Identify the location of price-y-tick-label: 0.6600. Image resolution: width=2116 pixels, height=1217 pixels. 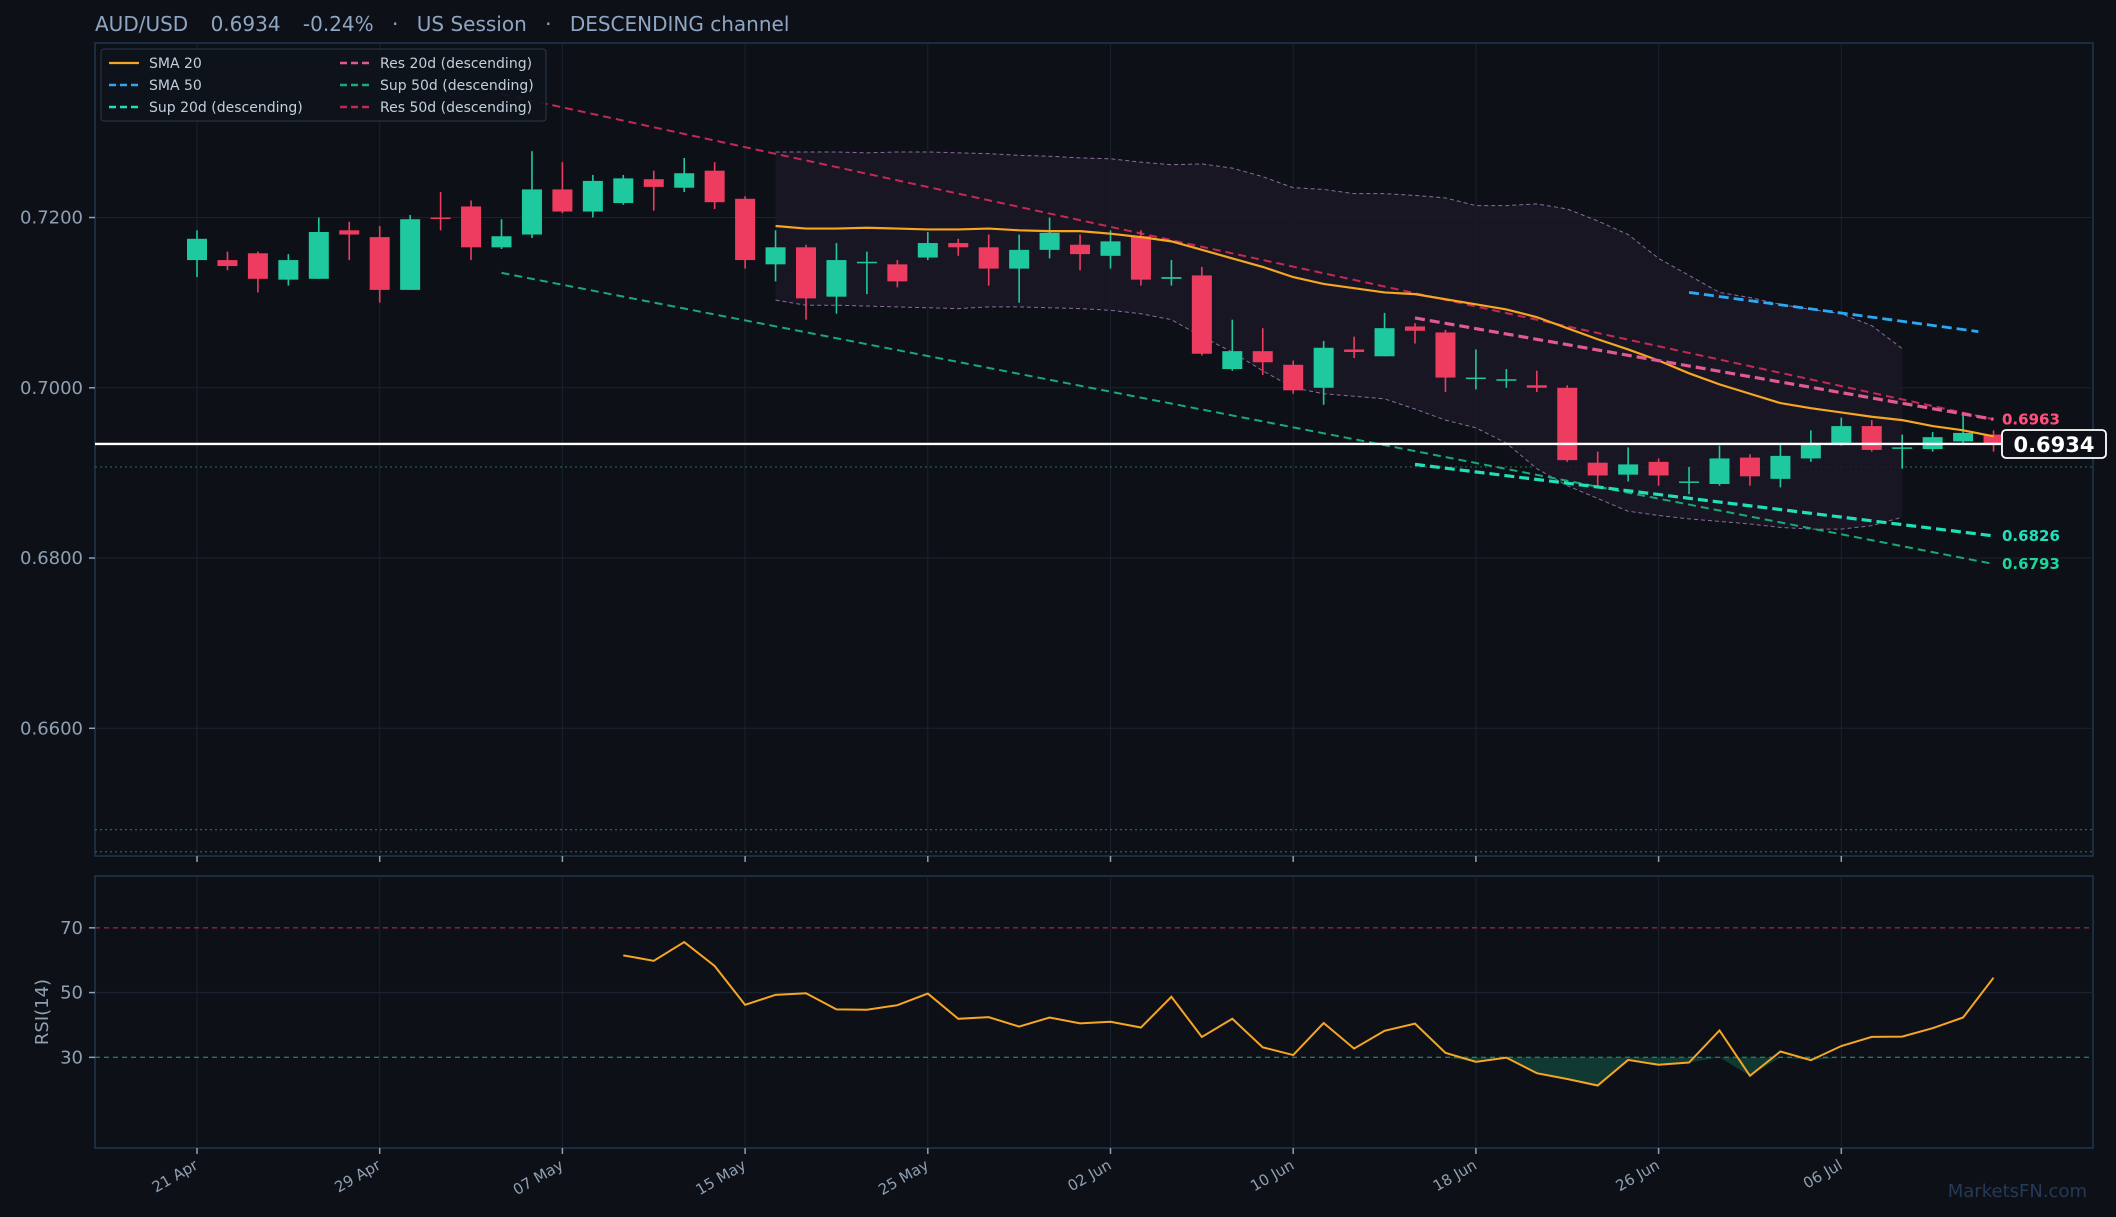
(51, 728).